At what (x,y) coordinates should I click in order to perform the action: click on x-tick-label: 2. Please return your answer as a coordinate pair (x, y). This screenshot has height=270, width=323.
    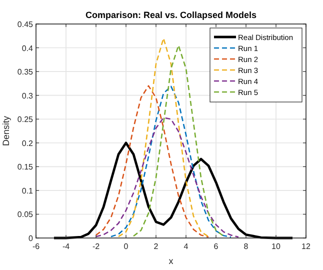
    Looking at the image, I should click on (156, 246).